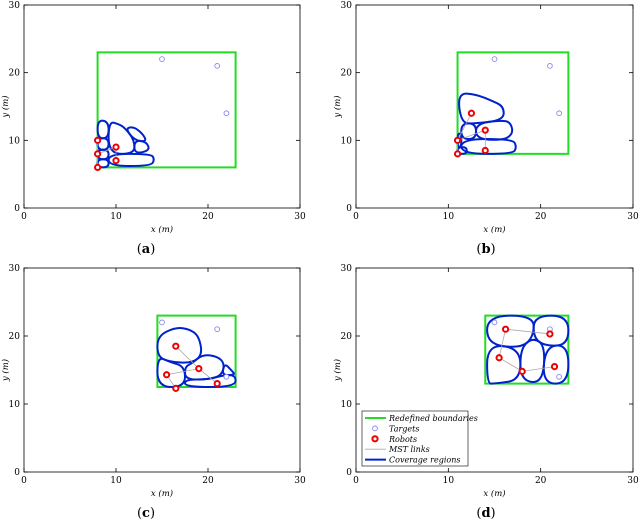 The height and width of the screenshot is (525, 640). I want to click on panel-caption: (b), so click(485, 249).